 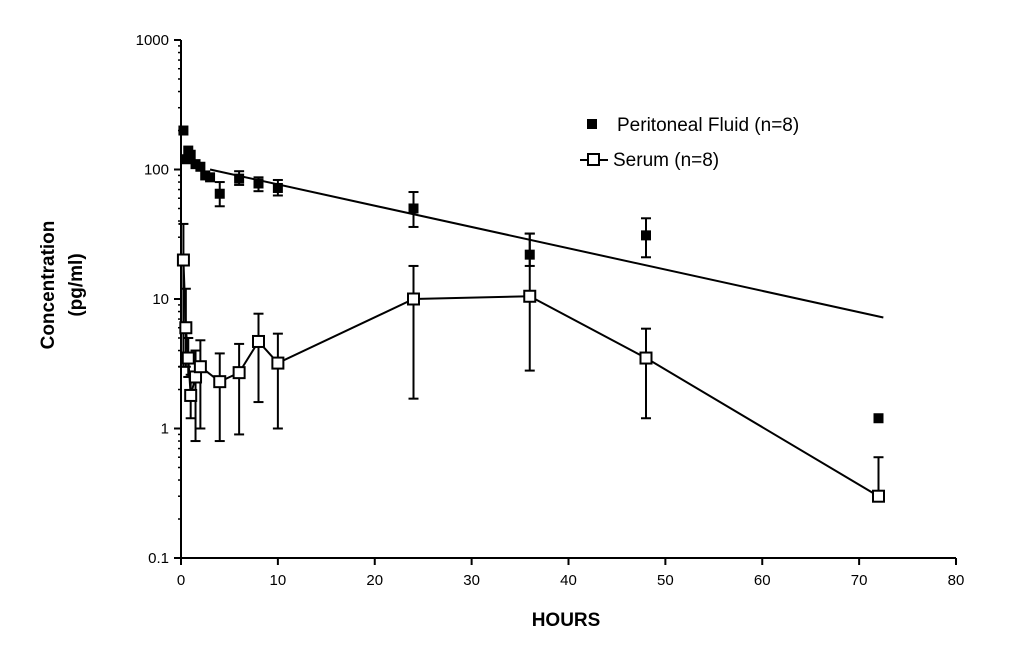 What do you see at coordinates (152, 40) in the screenshot?
I see `y-tick-label: 1000` at bounding box center [152, 40].